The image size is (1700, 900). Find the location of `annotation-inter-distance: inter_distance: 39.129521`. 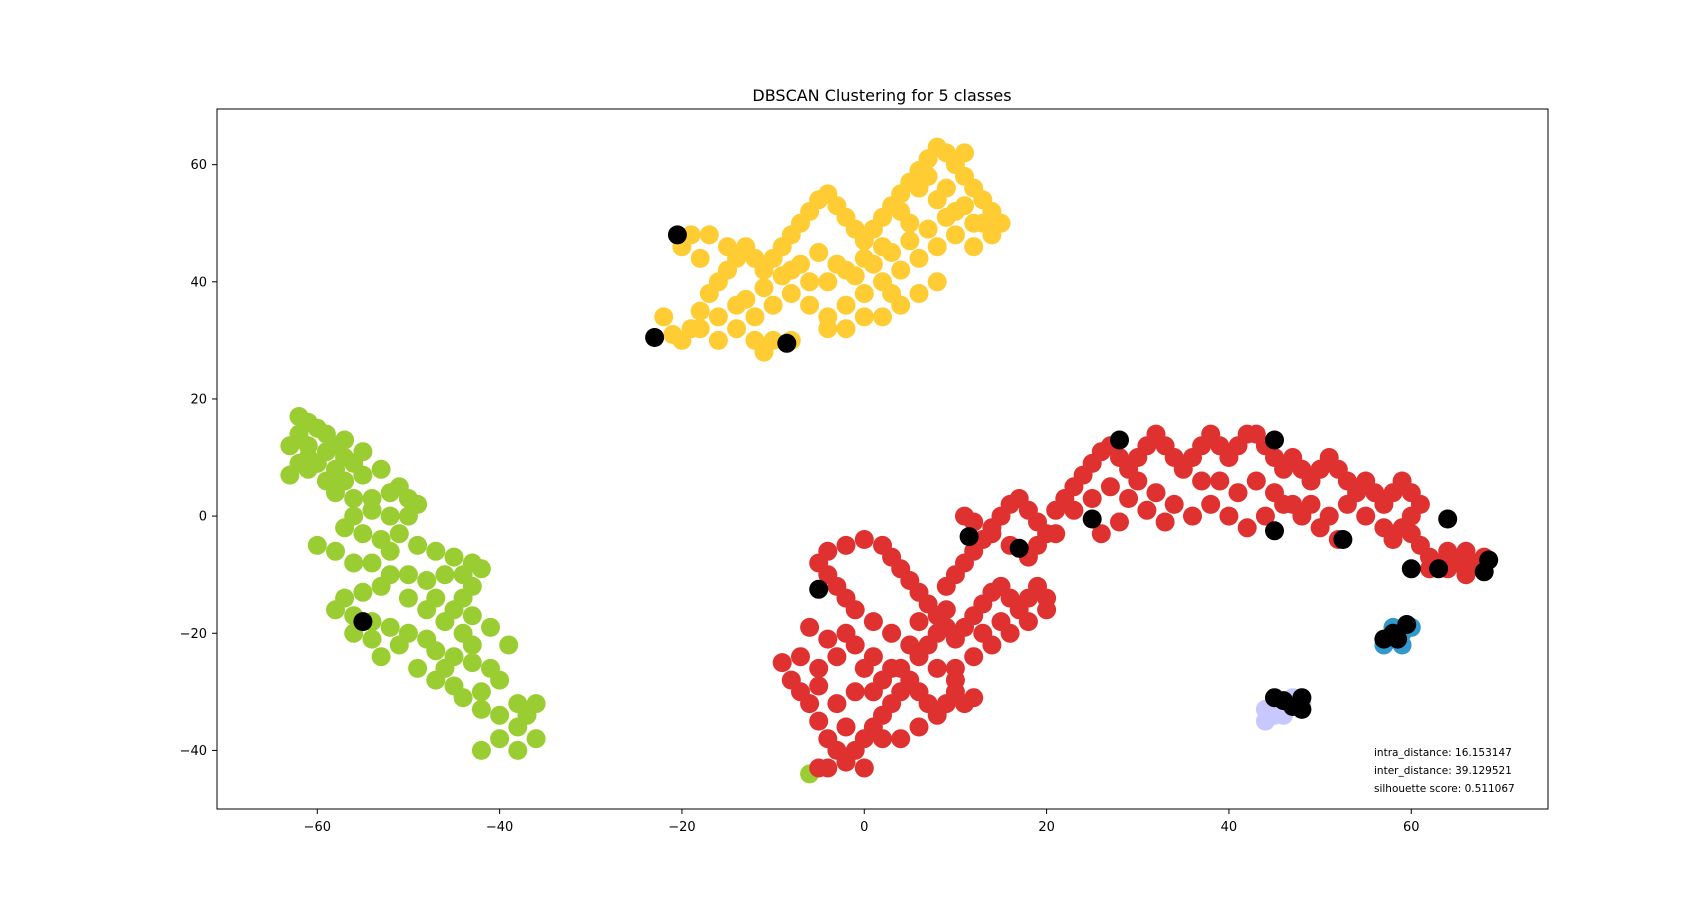

annotation-inter-distance: inter_distance: 39.129521 is located at coordinates (1443, 771).